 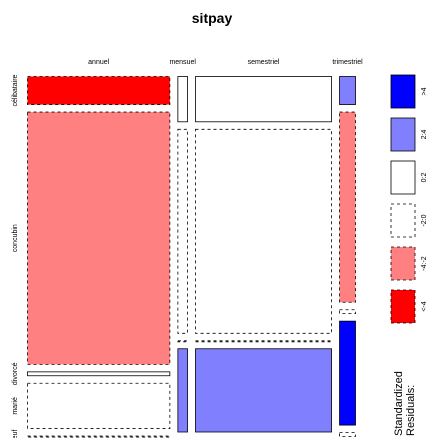 What do you see at coordinates (15, 238) in the screenshot?
I see `row-label-concubin: concubin` at bounding box center [15, 238].